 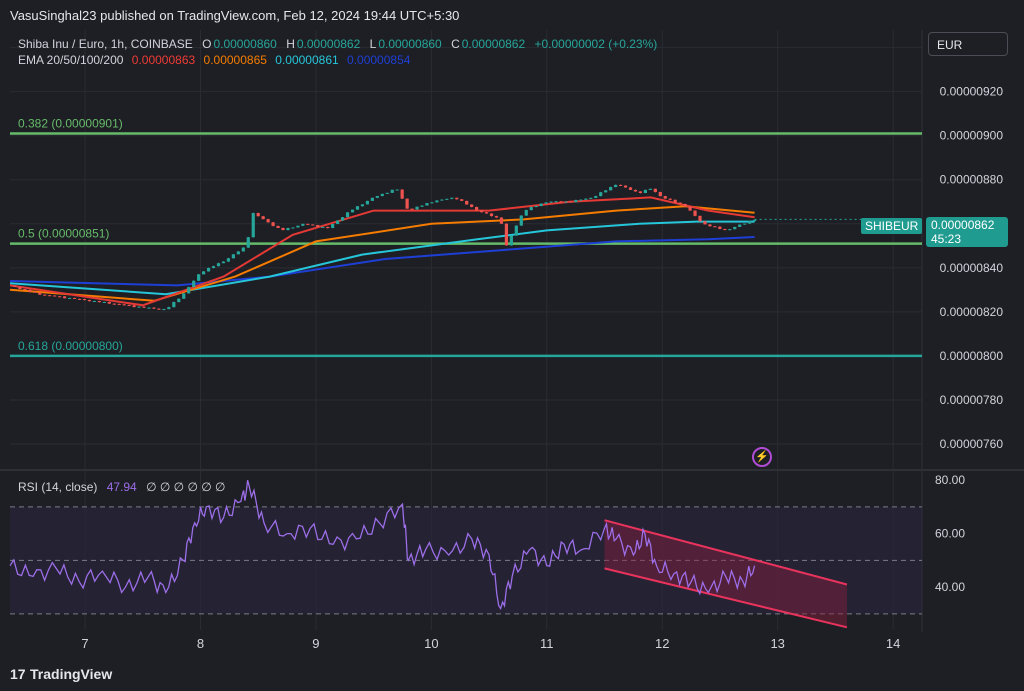 I want to click on symbol-name: Shiba Inu / Euro, 1h, COINBASE, so click(x=105, y=44).